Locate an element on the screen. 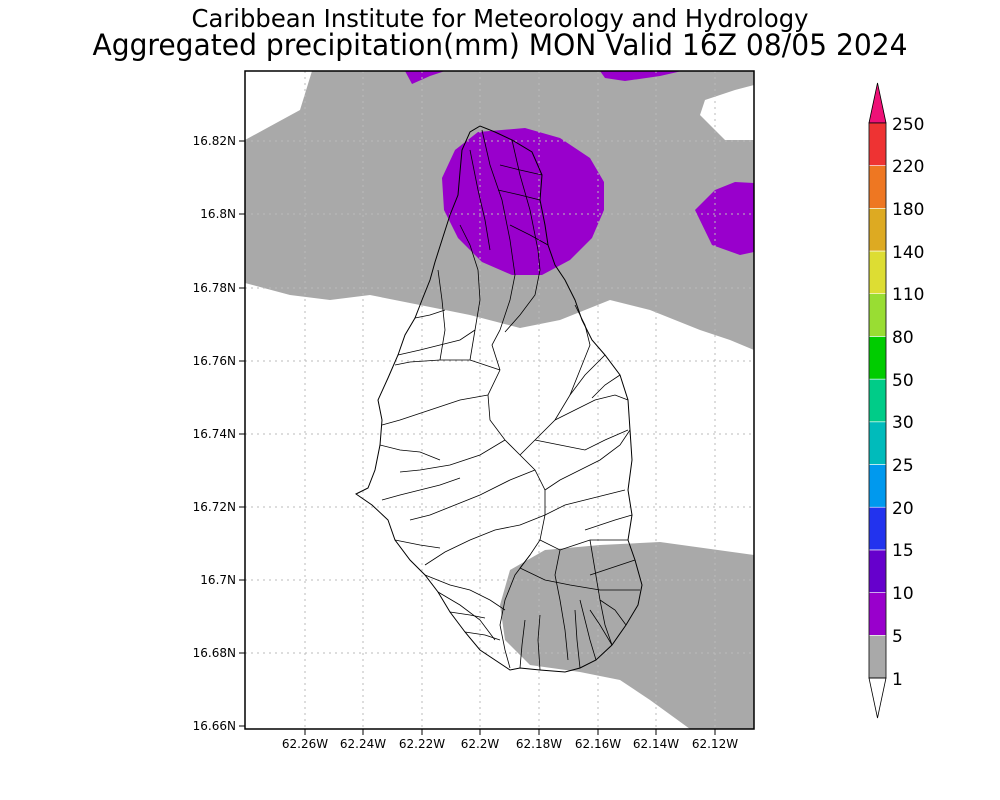  legend-label: 250 is located at coordinates (908, 125).